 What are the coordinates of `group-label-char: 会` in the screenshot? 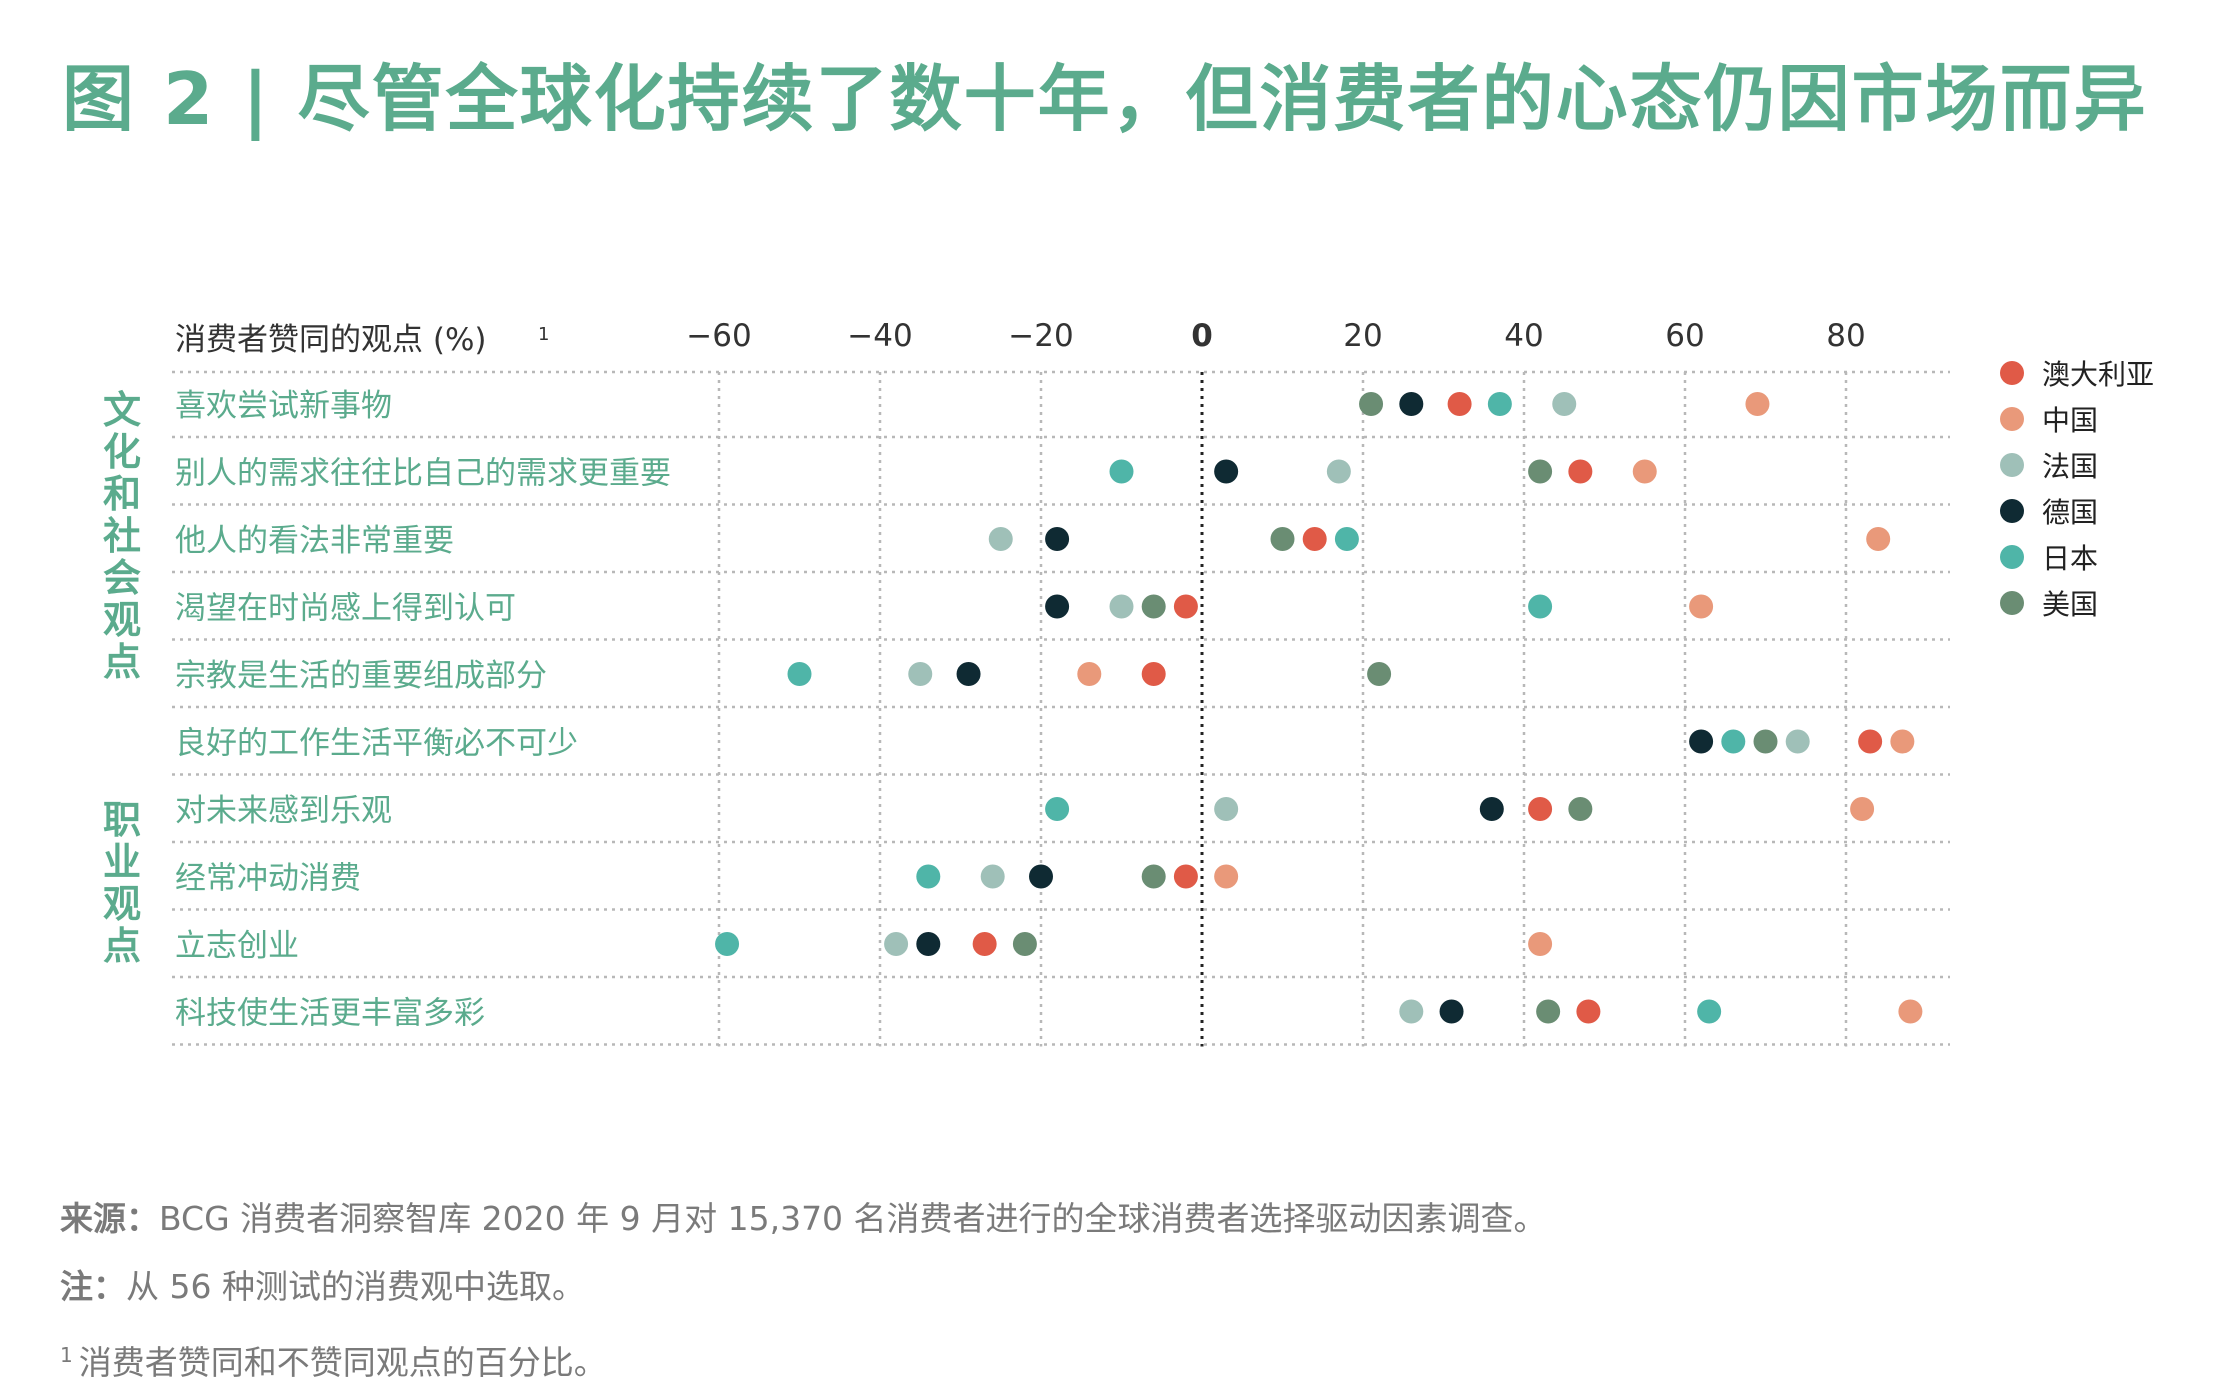 It's located at (122, 578).